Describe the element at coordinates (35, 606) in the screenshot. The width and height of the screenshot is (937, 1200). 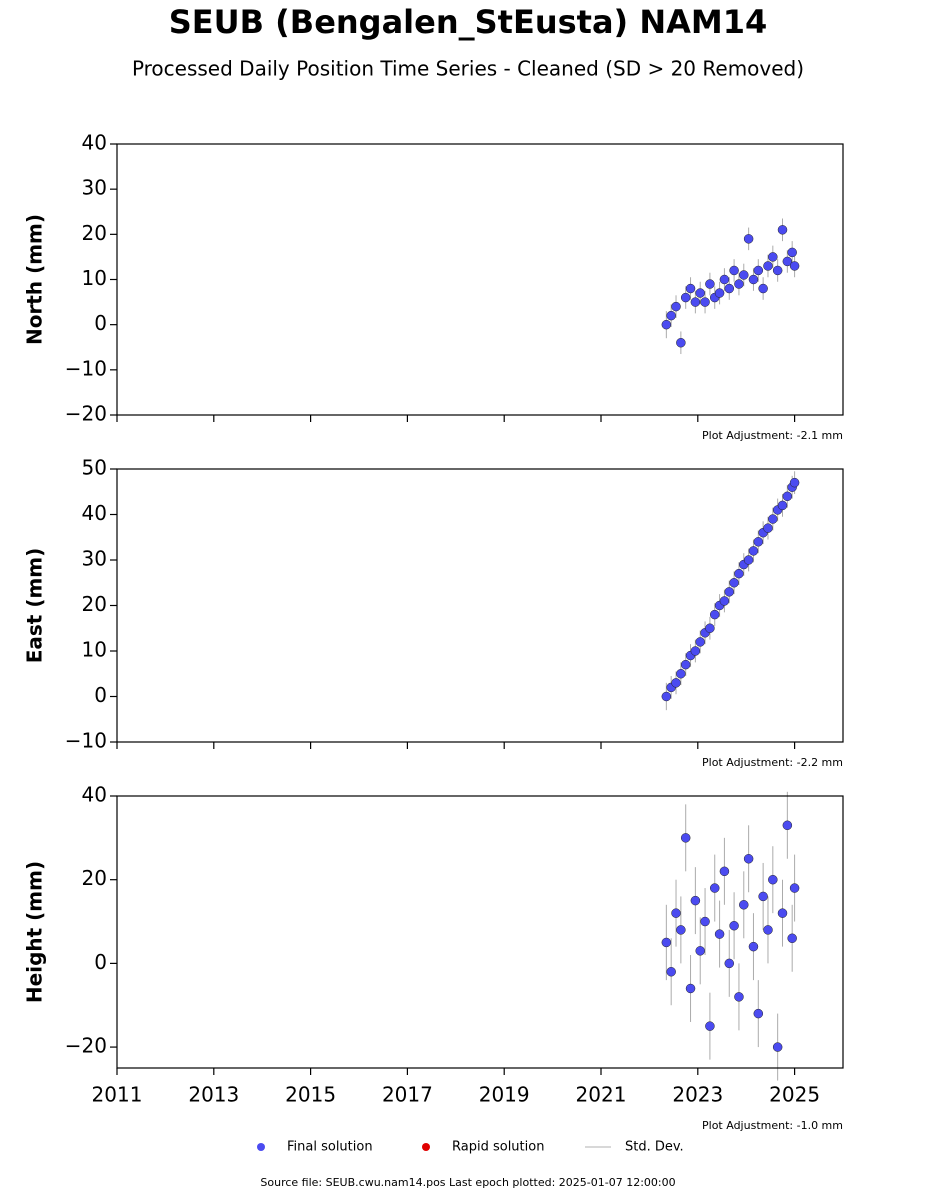
I see `y-axis-label: East (mm)` at that location.